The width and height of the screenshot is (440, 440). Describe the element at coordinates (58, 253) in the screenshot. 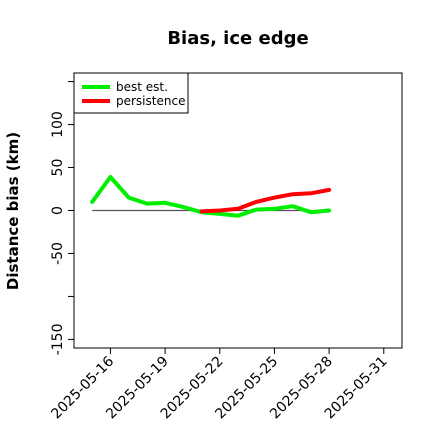

I see `y-tick-label: -50` at that location.